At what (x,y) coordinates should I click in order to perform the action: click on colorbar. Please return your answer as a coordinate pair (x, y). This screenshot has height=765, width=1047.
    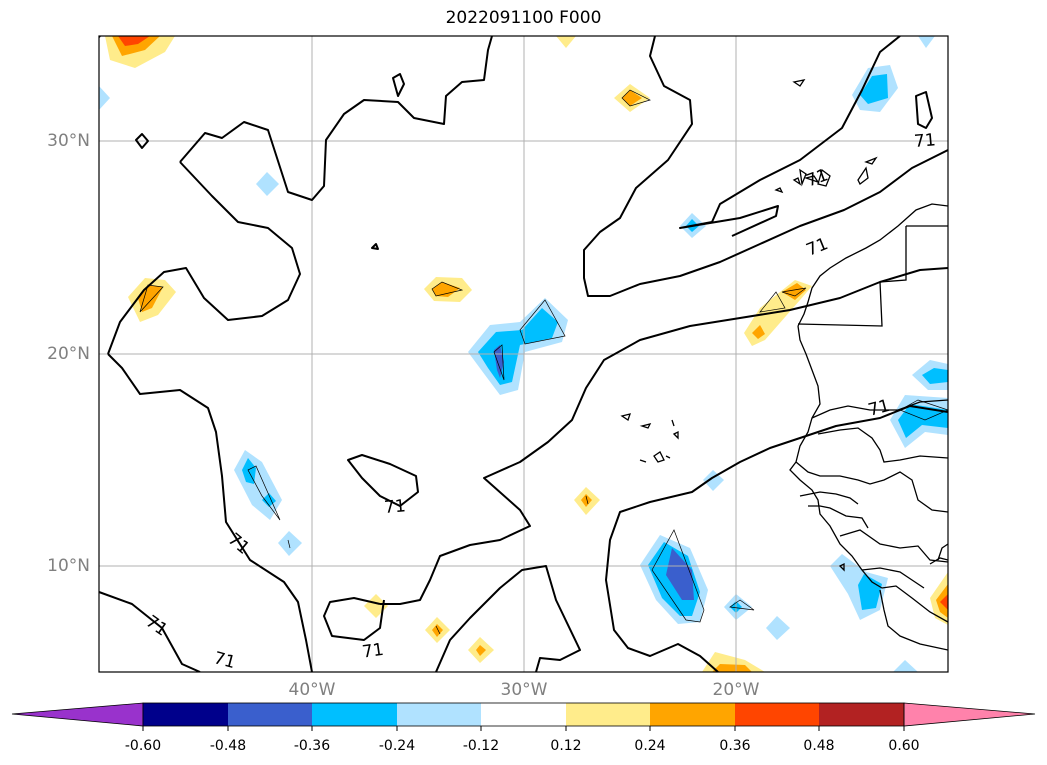
    Looking at the image, I should click on (523, 716).